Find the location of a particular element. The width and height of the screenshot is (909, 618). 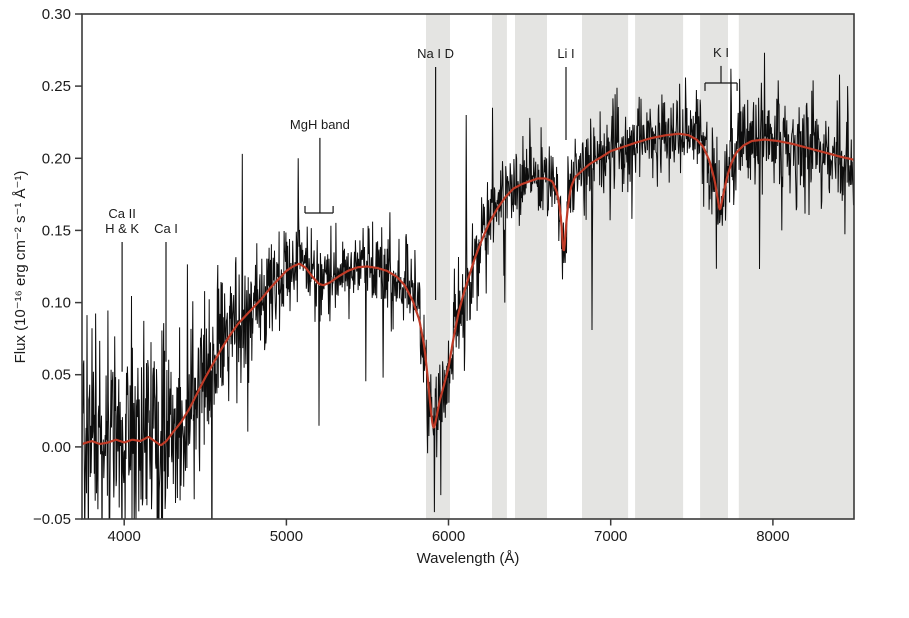

y-tick-label: 0.20 is located at coordinates (56, 158).